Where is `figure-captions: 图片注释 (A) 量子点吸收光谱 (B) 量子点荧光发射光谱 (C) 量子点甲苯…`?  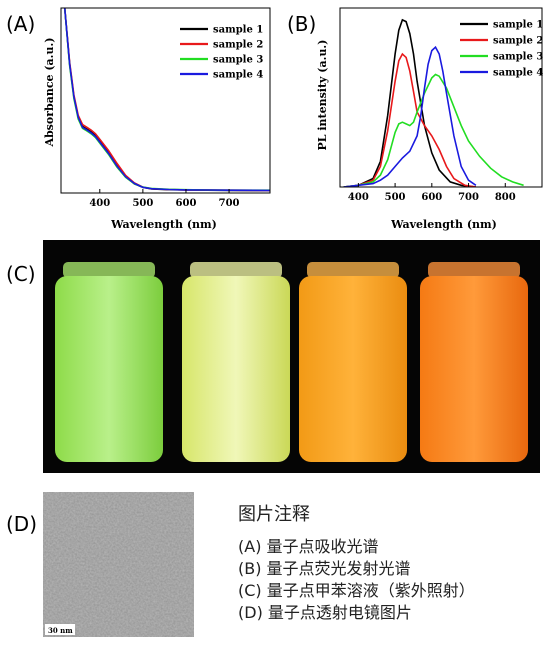
figure-captions: 图片注释 (A) 量子点吸收光谱 (B) 量子点荧光发射光谱 (C) 量子点甲苯… is located at coordinates (356, 562).